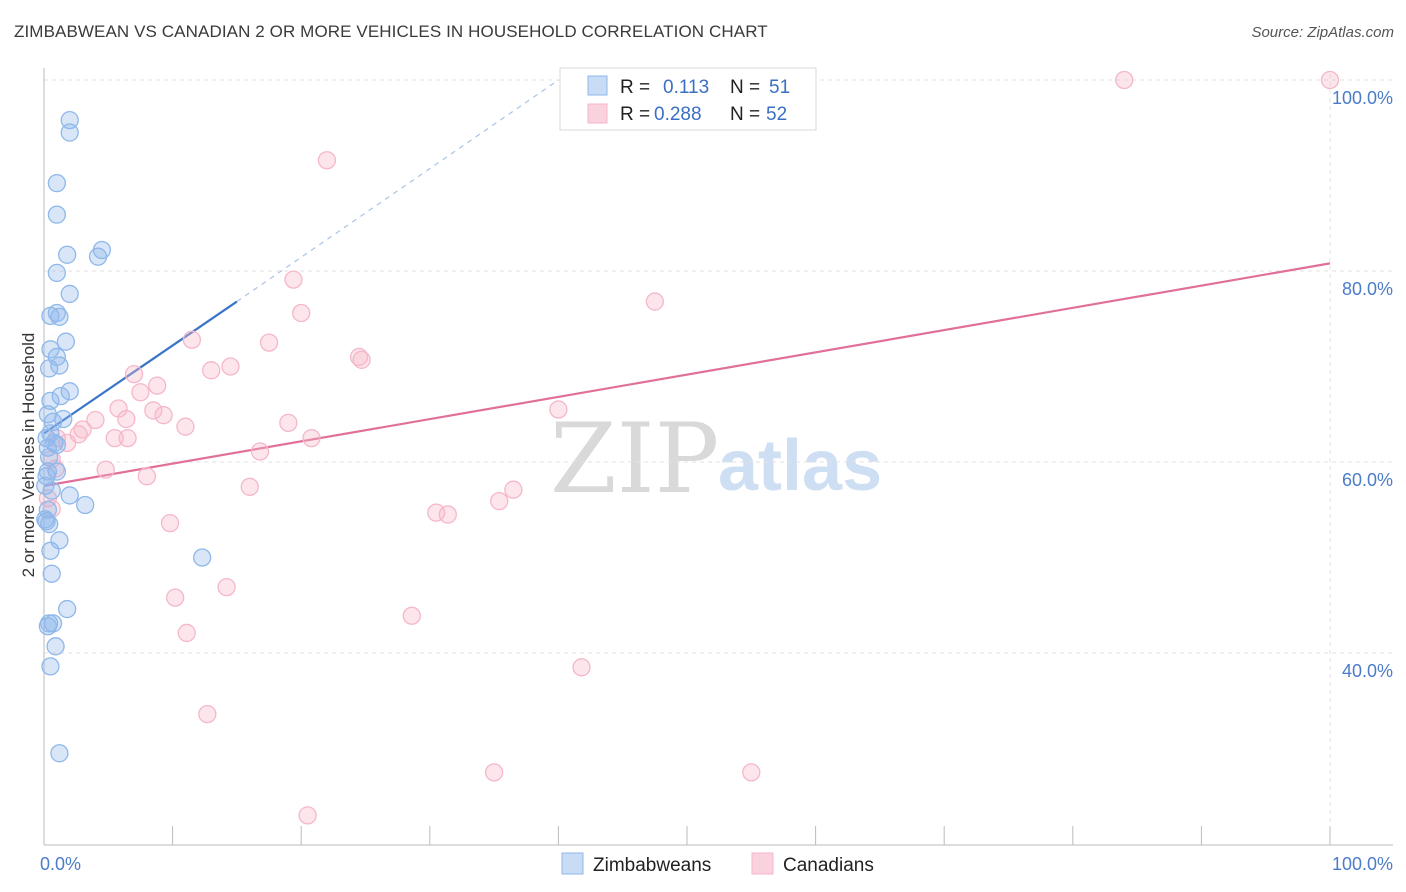 Image resolution: width=1406 pixels, height=892 pixels. What do you see at coordinates (572, 863) in the screenshot?
I see `series-legend-swatch-zimbabweans` at bounding box center [572, 863].